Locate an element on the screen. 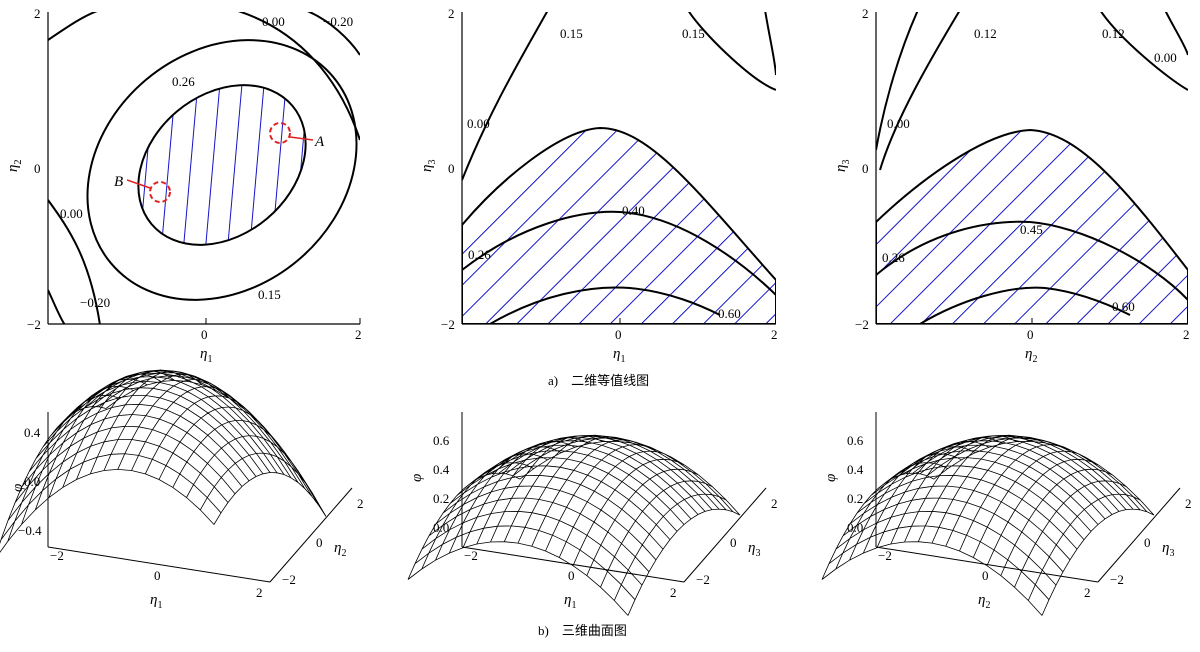 This screenshot has height=652, width=1200. surface-panel-eta1-eta3: 0.6 0.4 0.2 0.0 φ −2 0 2 η1 2 0 −2 η3 is located at coordinates (592, 514).